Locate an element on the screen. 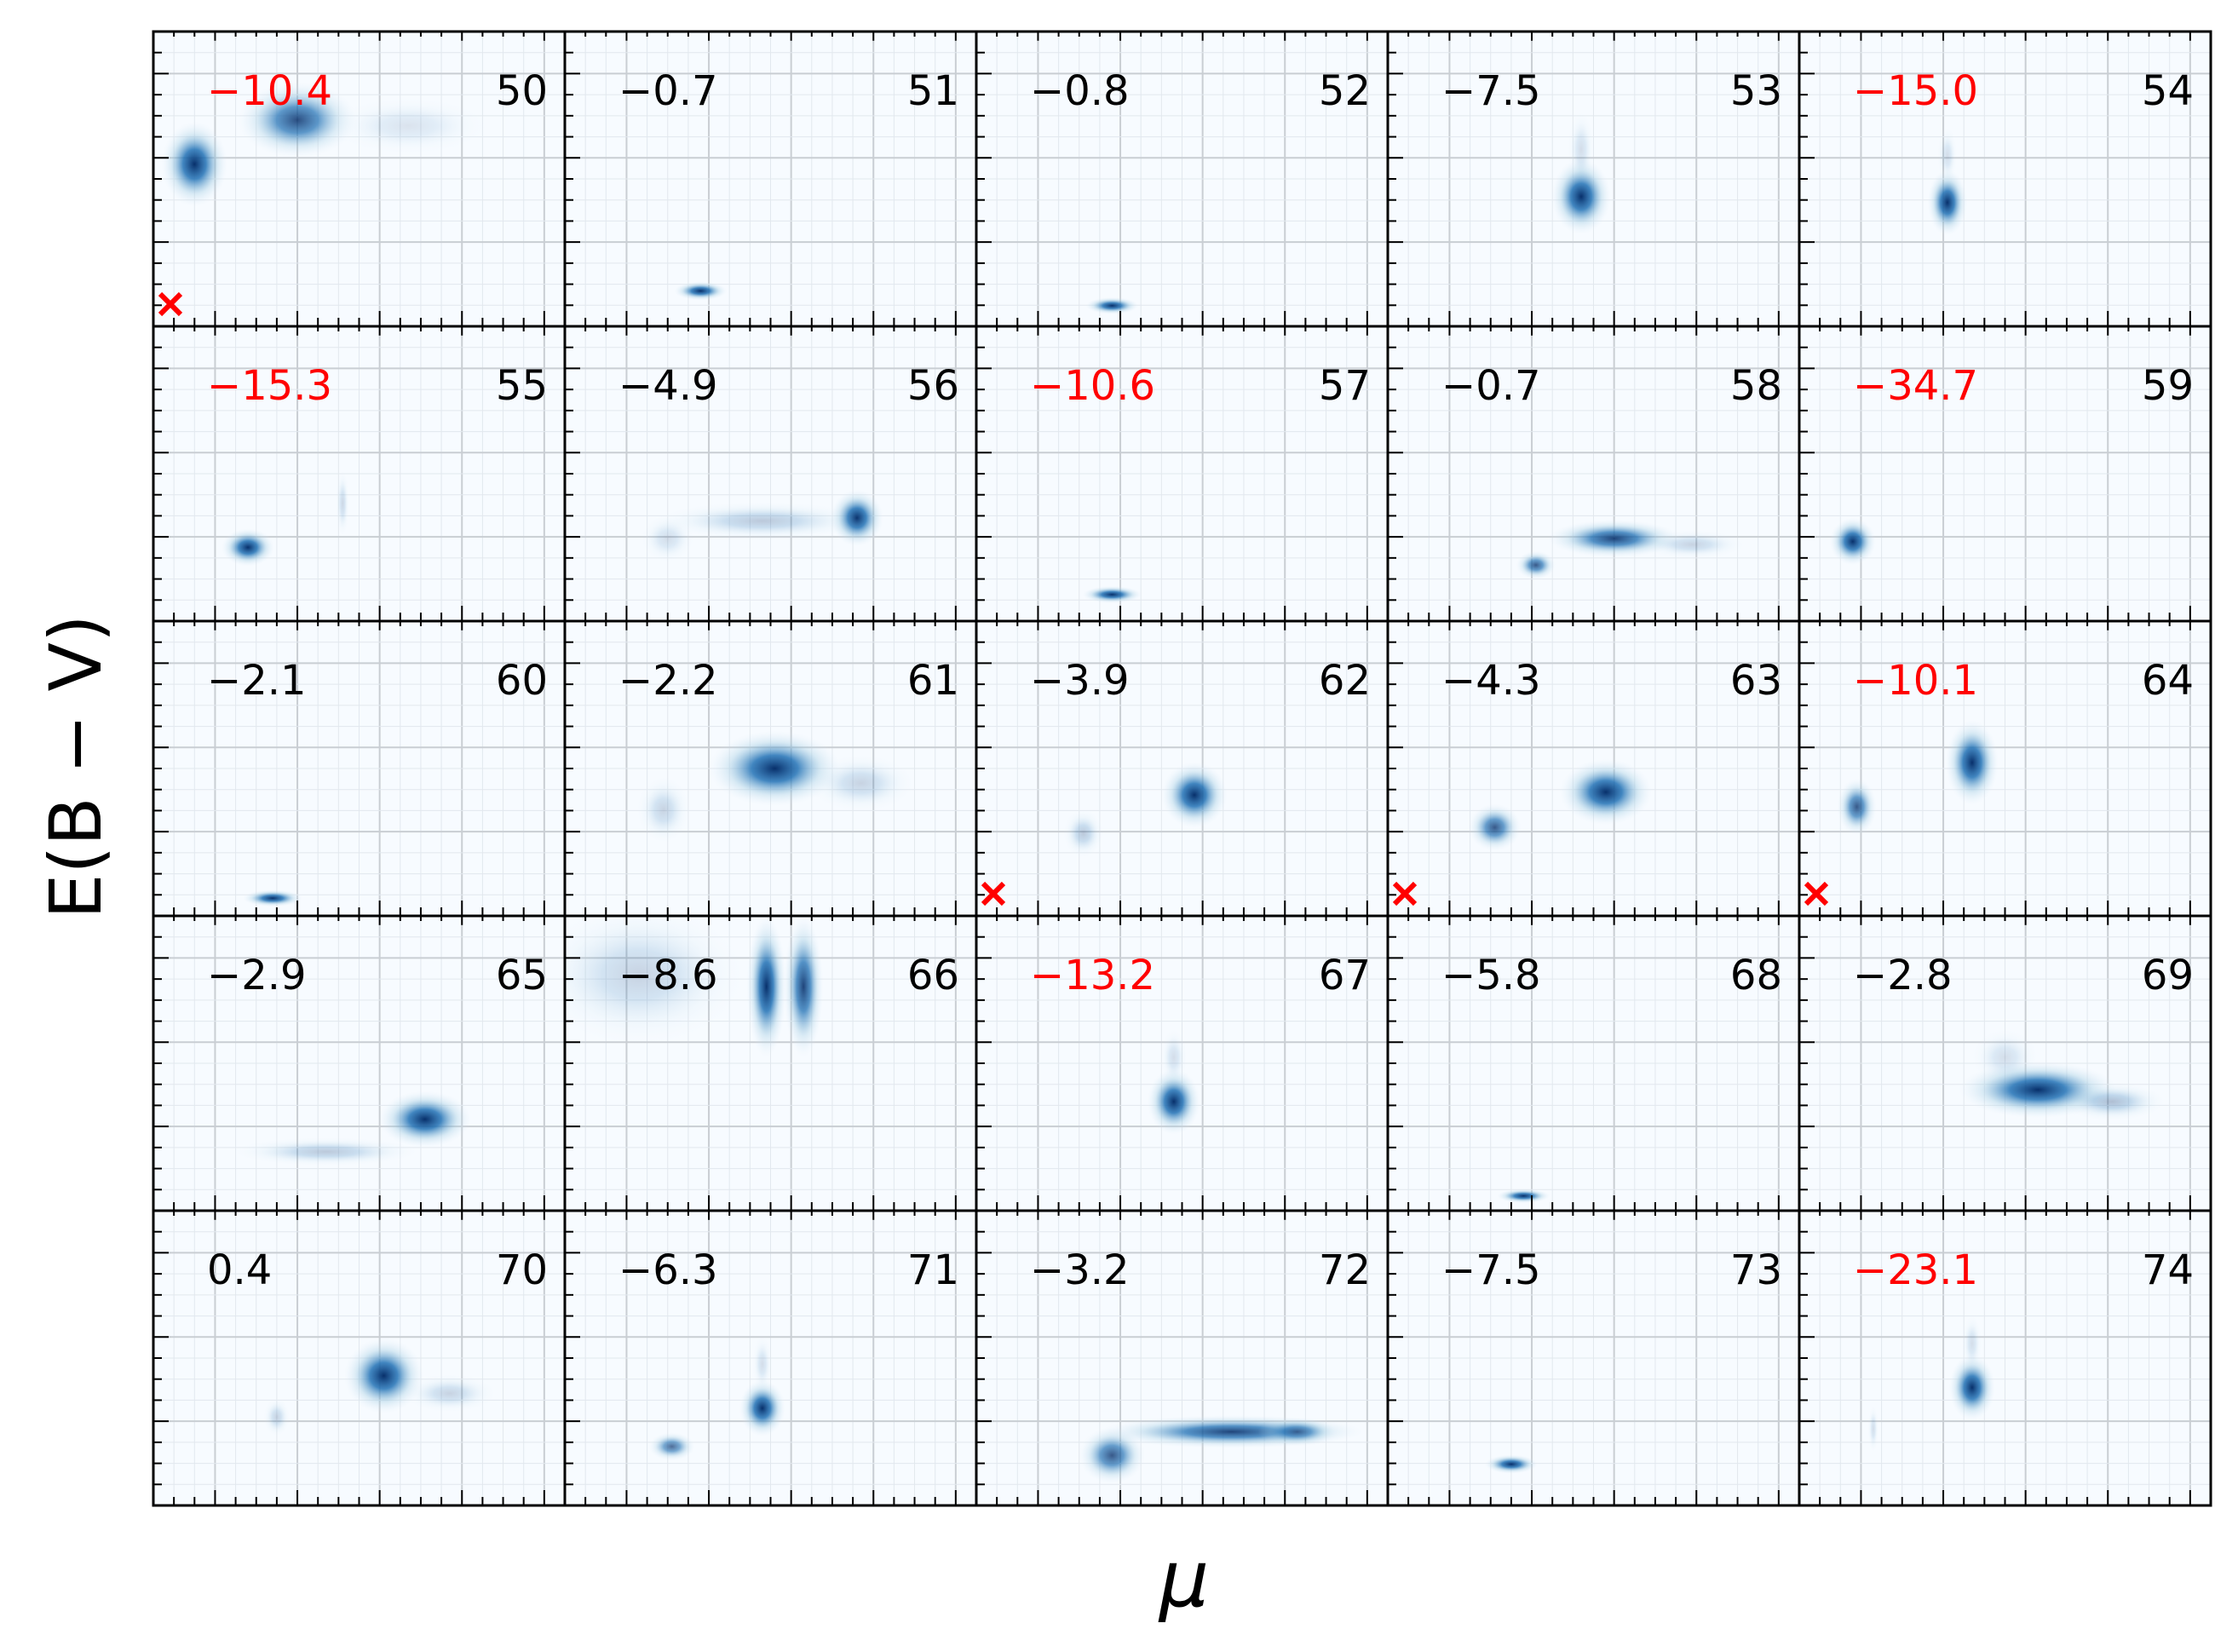 This screenshot has height=1652, width=2238. panel-id-label: 57 is located at coordinates (1345, 386).